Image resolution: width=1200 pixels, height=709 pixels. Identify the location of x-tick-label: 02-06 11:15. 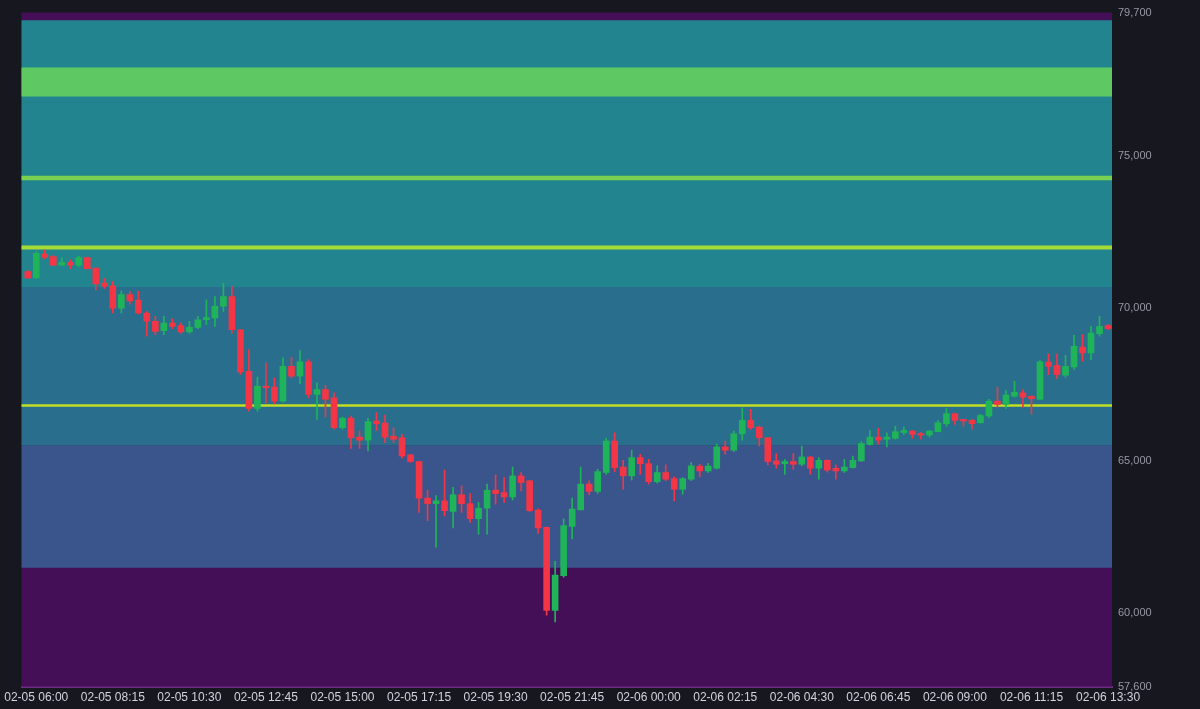
(1031, 697).